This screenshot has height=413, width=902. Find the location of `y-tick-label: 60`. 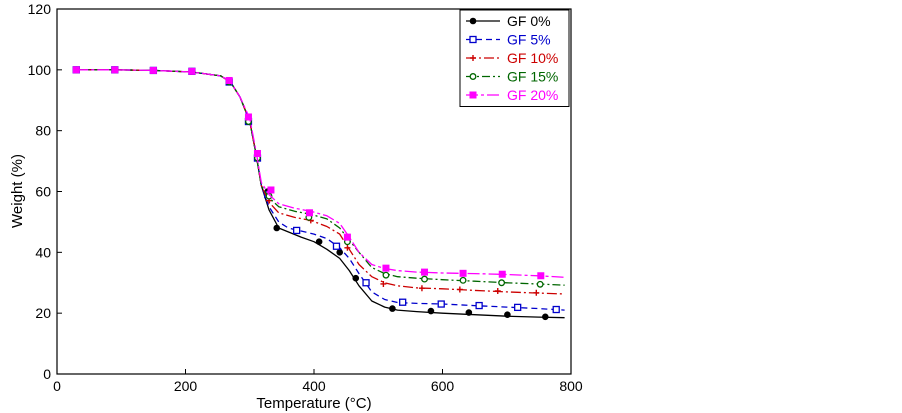

y-tick-label: 60 is located at coordinates (43, 192).